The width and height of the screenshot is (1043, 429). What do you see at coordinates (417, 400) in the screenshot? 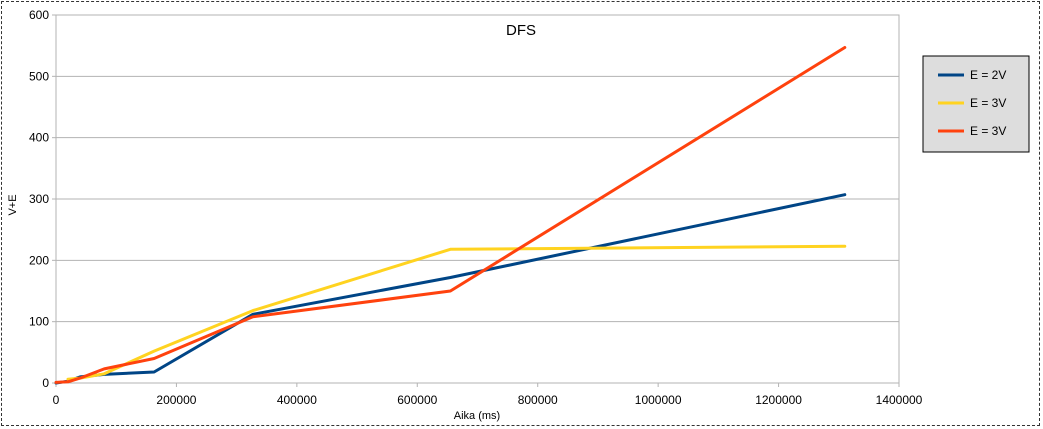
I see `x-tick-label: 600000` at bounding box center [417, 400].